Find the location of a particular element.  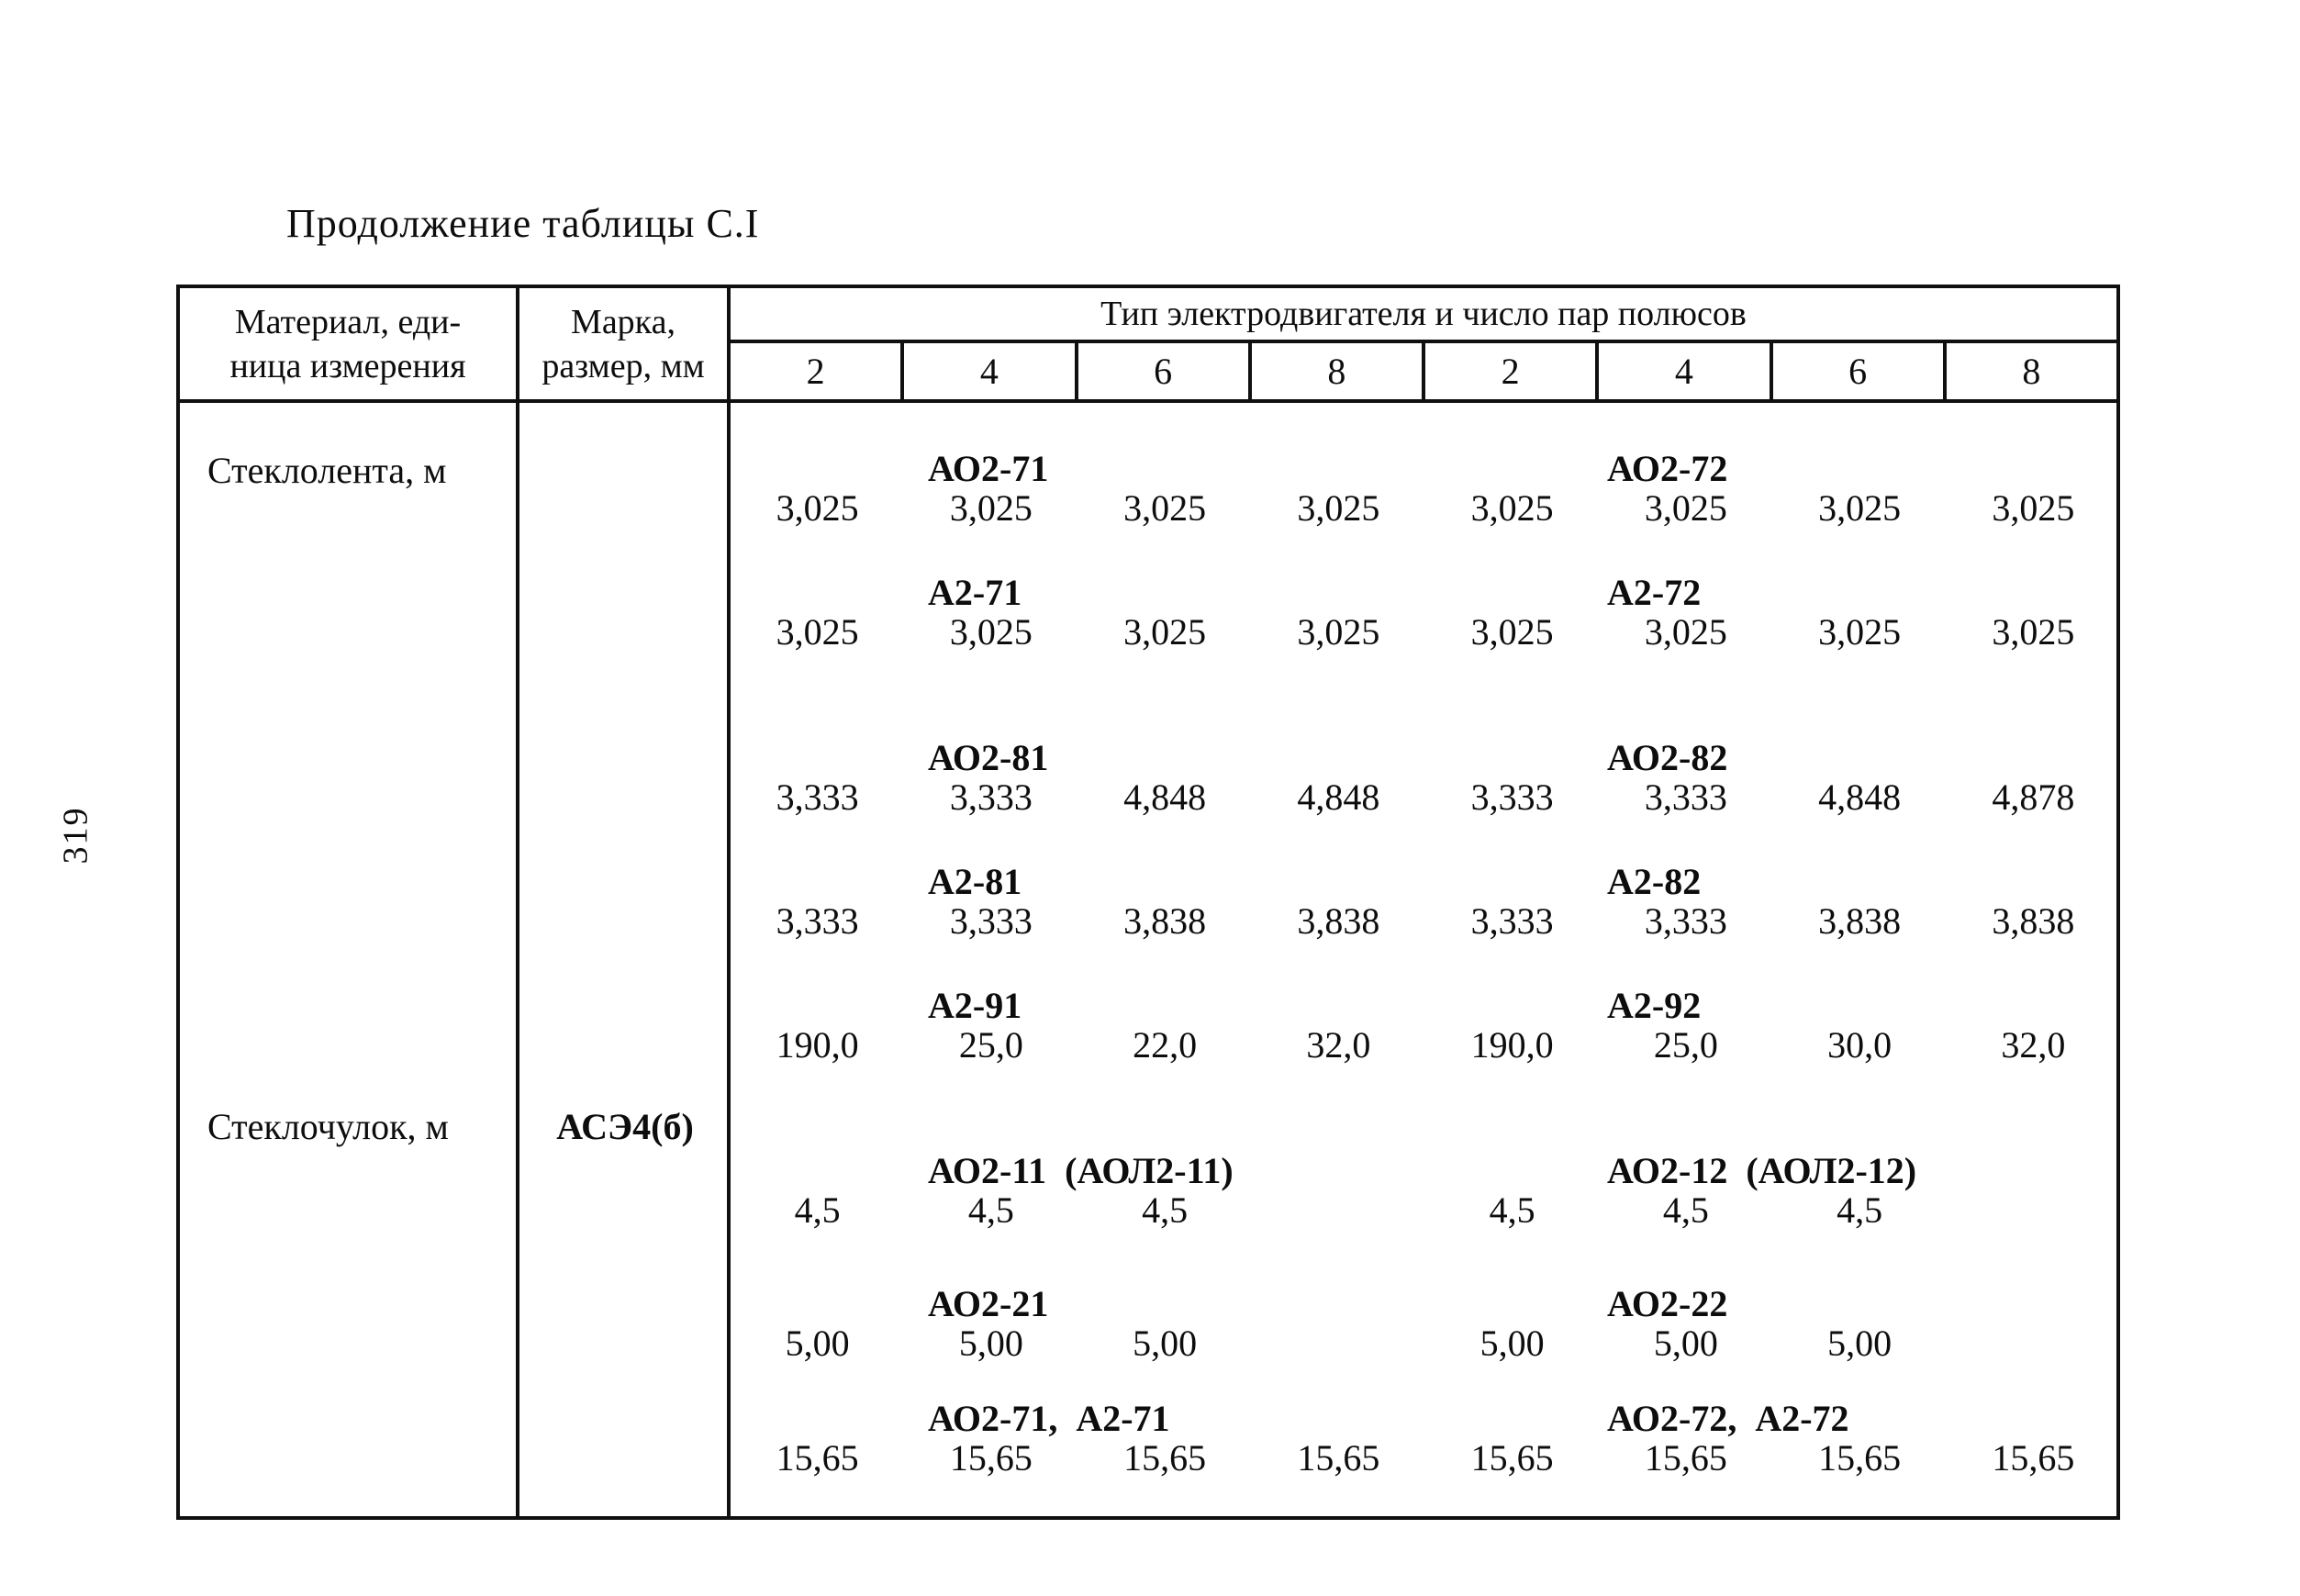

value-cell: 30,0 is located at coordinates (1860, 1045).